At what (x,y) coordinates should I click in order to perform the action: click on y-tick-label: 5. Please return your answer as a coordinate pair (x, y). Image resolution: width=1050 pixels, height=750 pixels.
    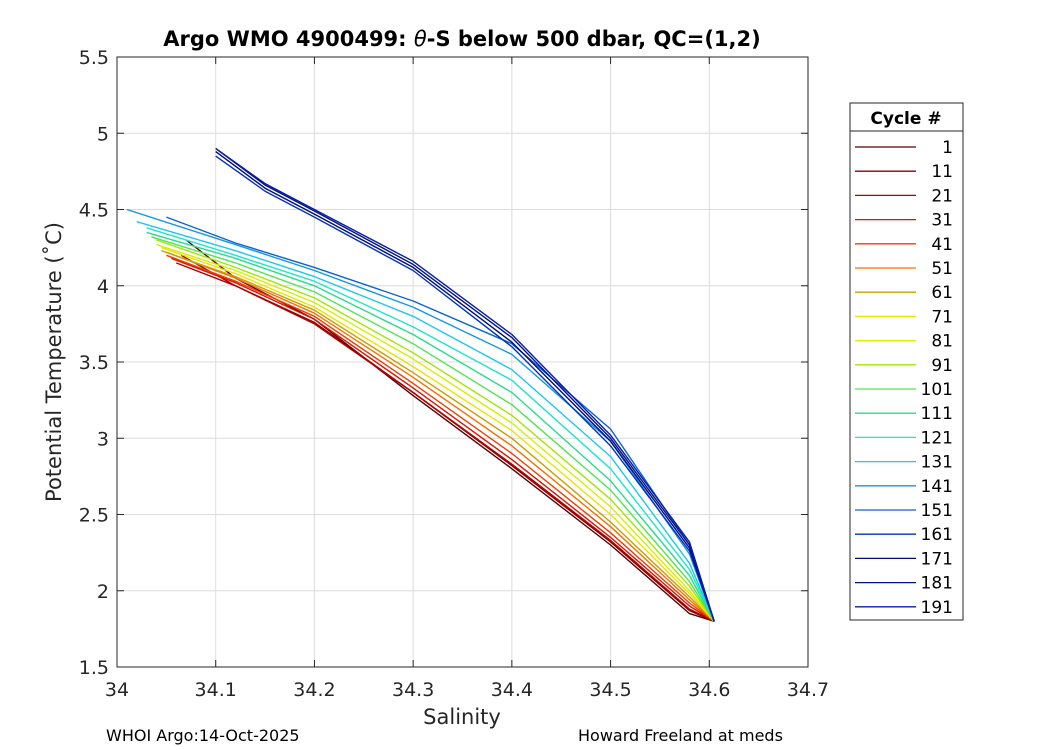
    Looking at the image, I should click on (103, 134).